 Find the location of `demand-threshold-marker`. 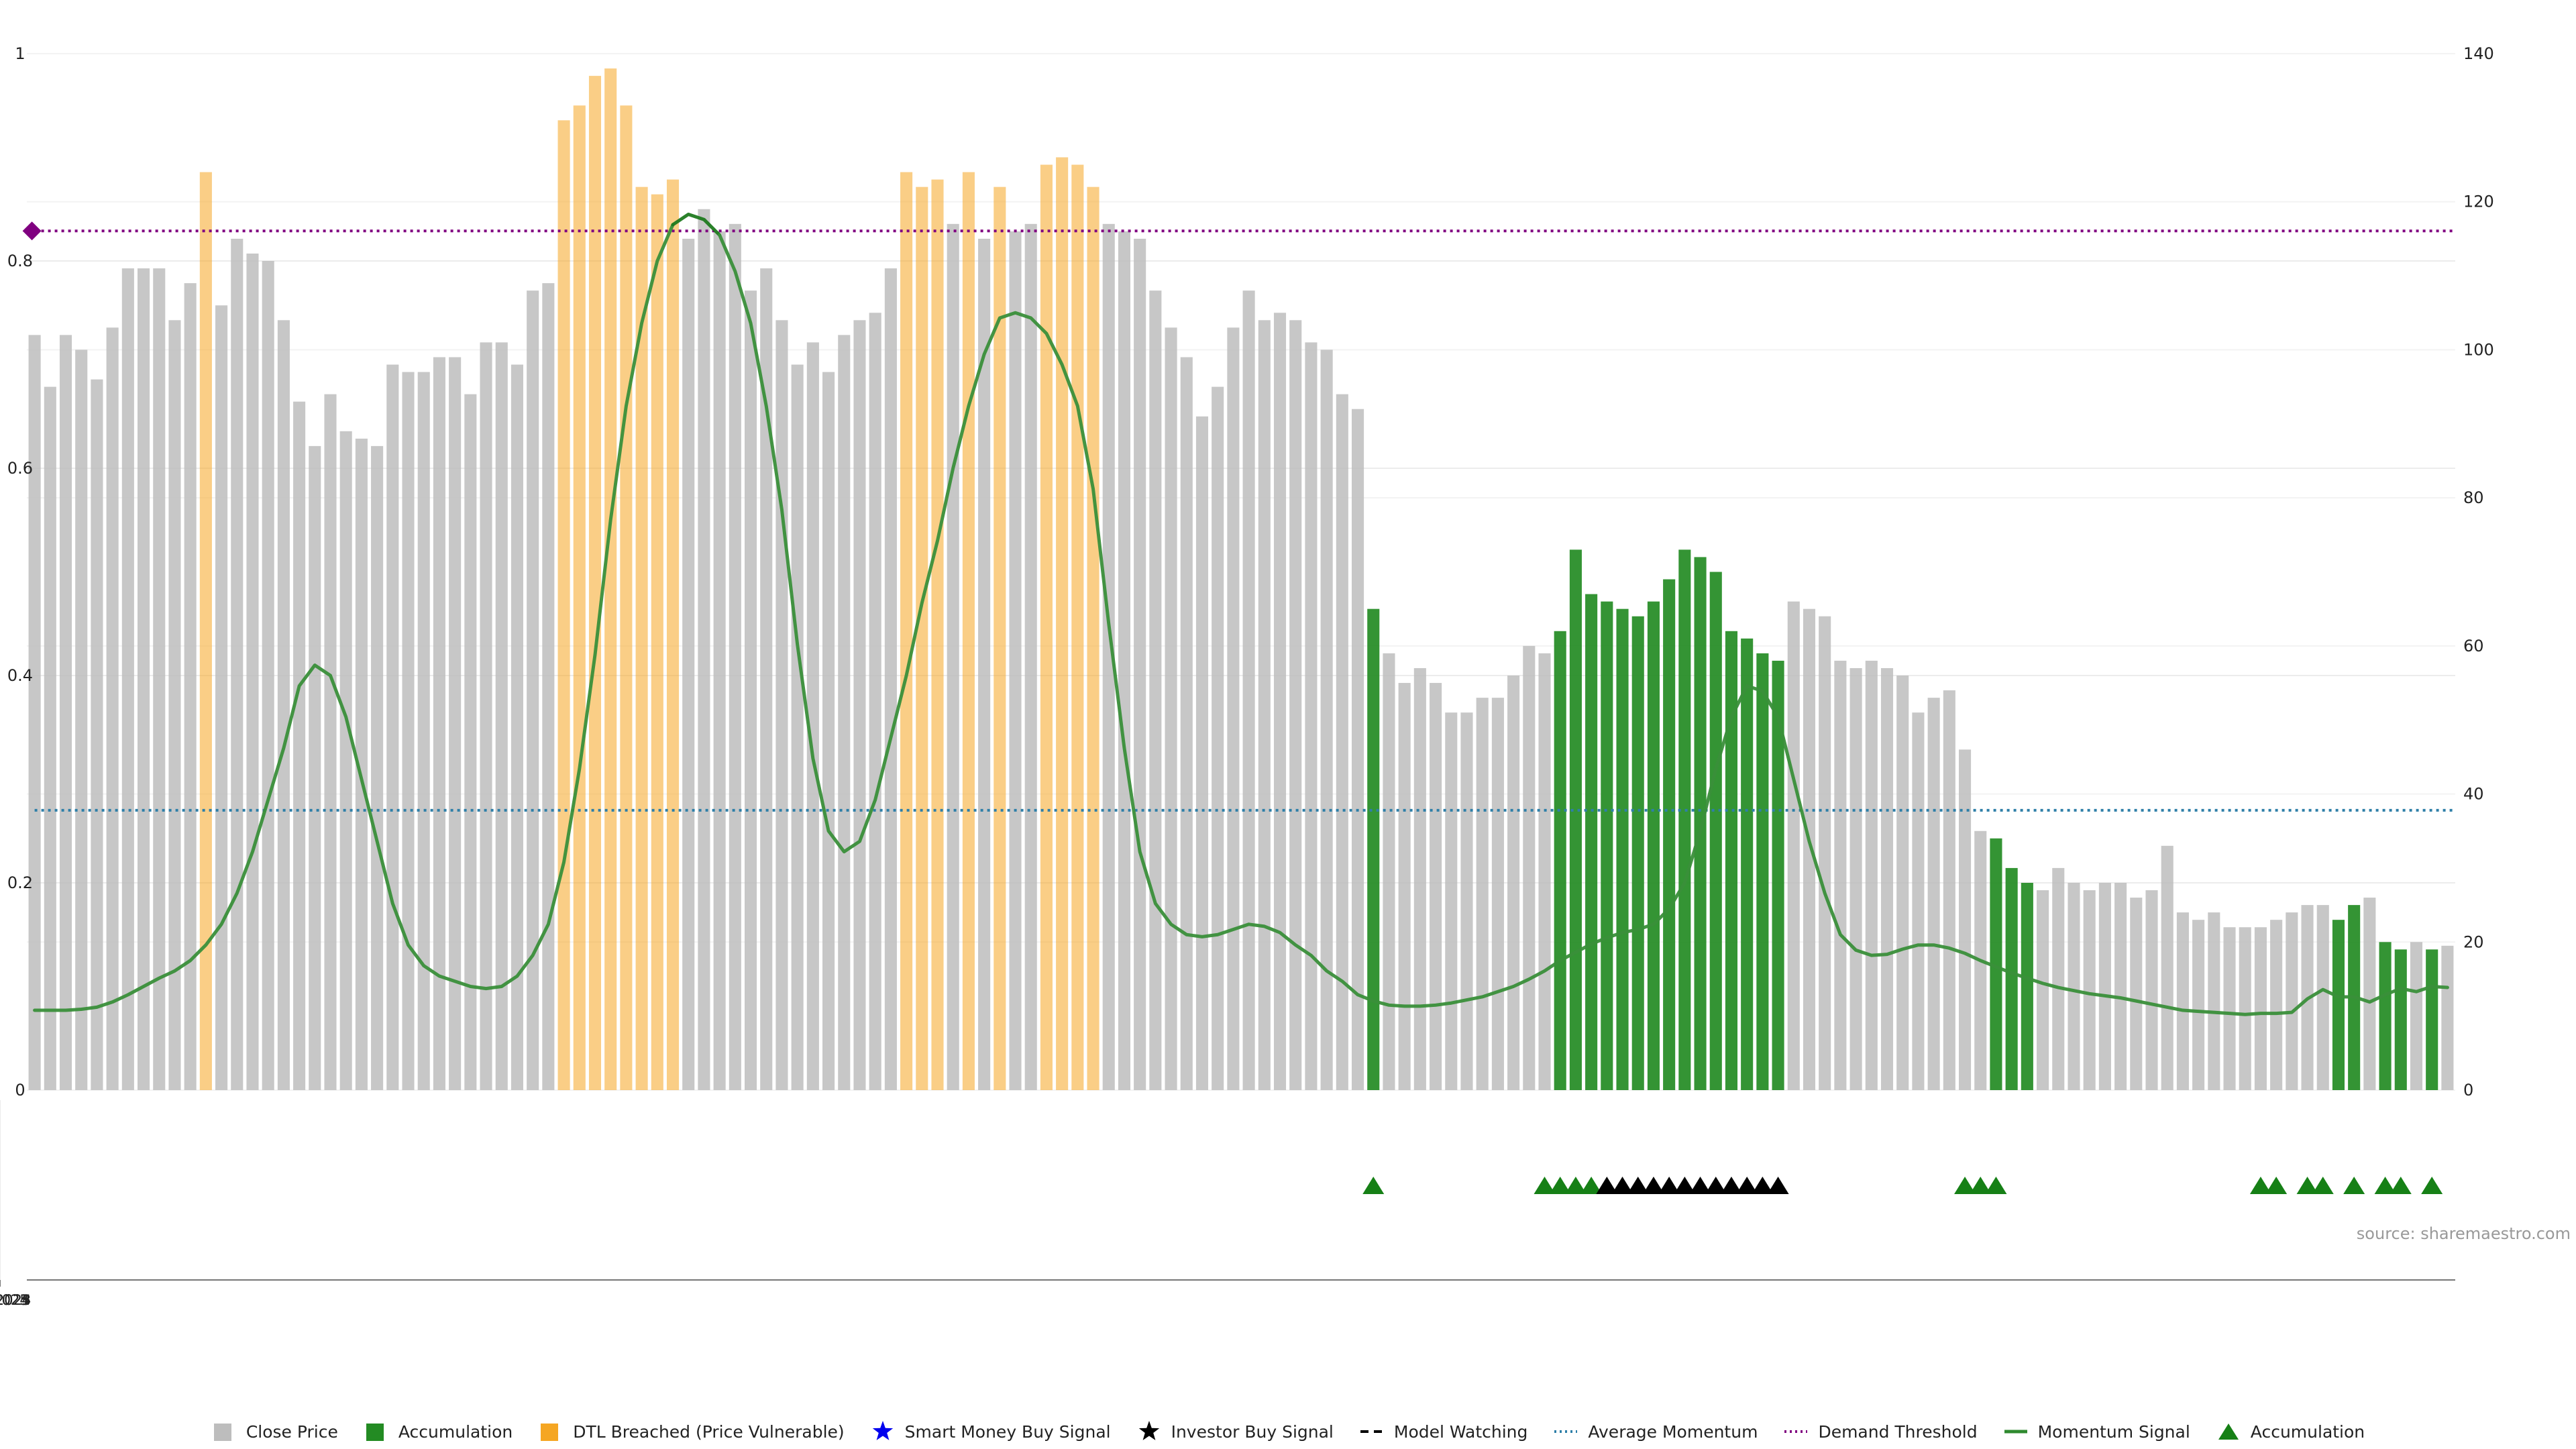

demand-threshold-marker is located at coordinates (32, 231).